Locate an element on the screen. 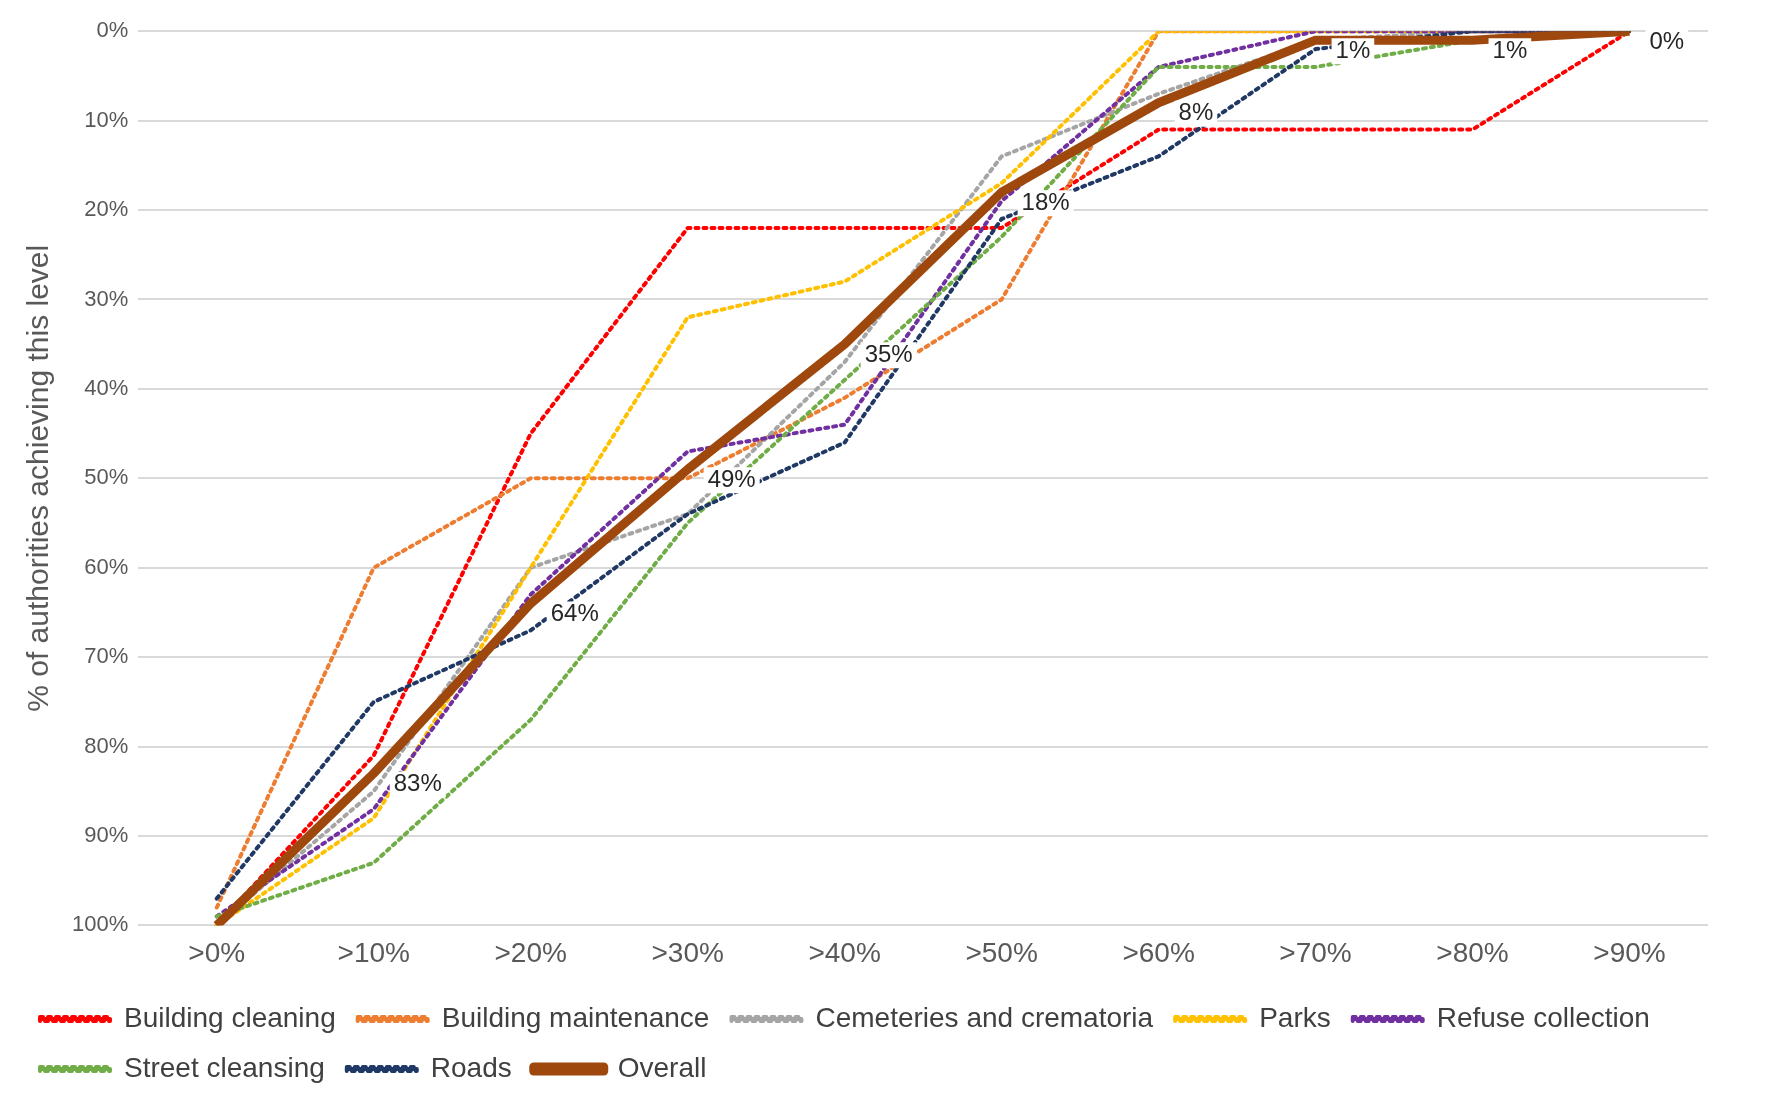  x-tick-label: >0% is located at coordinates (217, 952).